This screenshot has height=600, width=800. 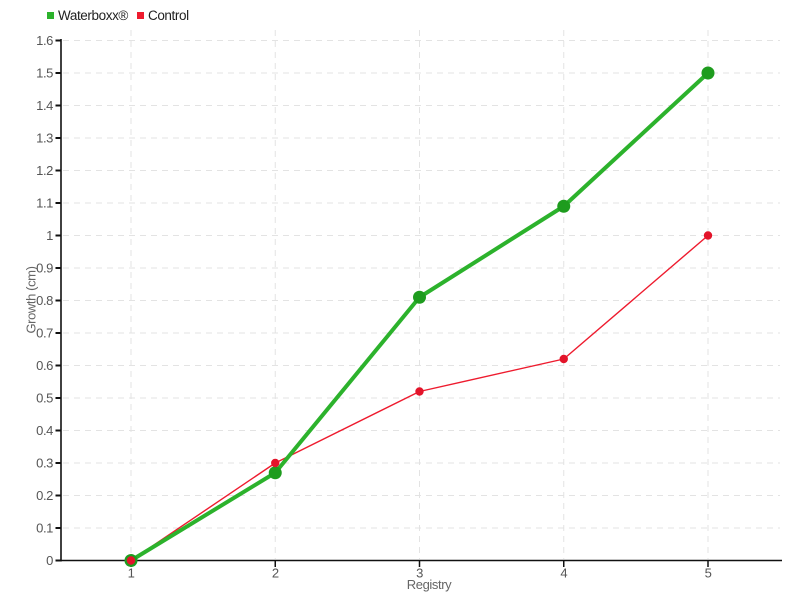 I want to click on legend-swatch-waterboxx, so click(x=50, y=15).